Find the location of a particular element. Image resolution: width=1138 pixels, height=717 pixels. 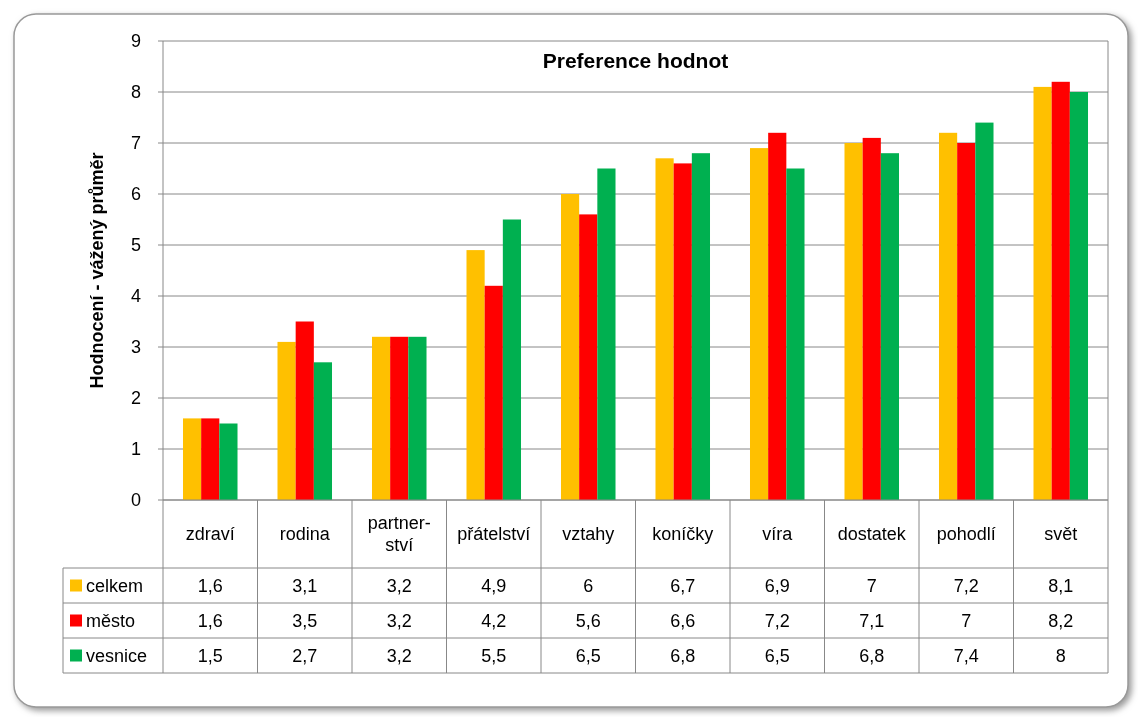

y-tick-label: 6 is located at coordinates (135, 194).